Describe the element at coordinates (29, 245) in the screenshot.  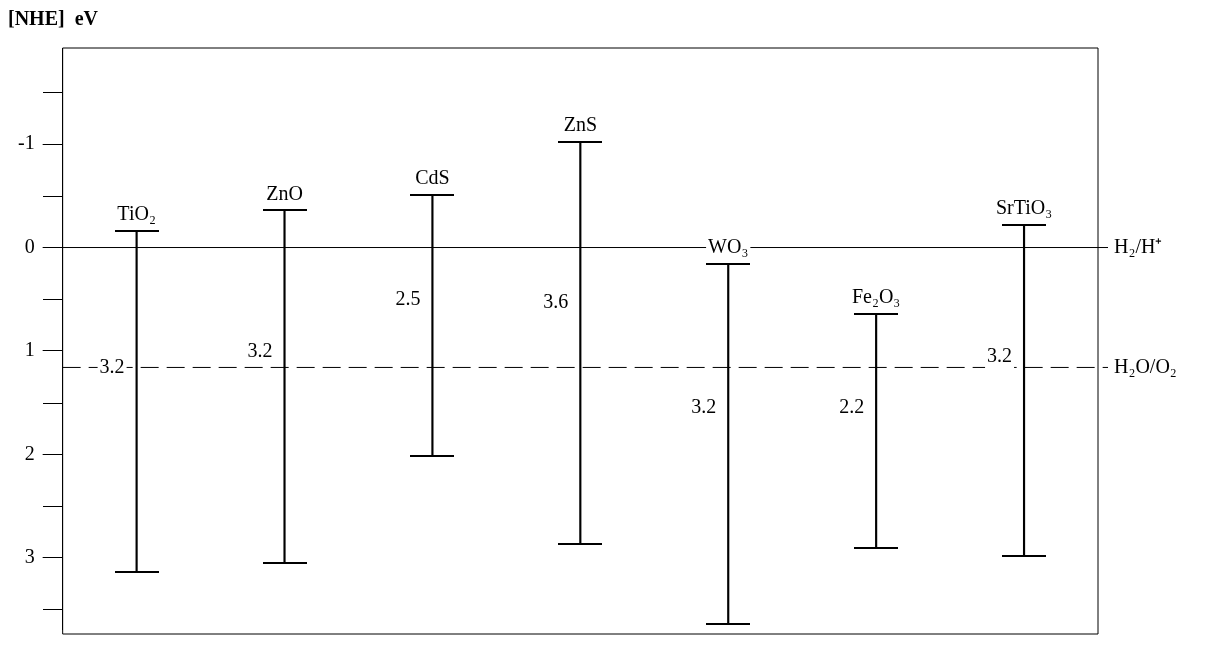
I see `y-tick-label: 0` at that location.